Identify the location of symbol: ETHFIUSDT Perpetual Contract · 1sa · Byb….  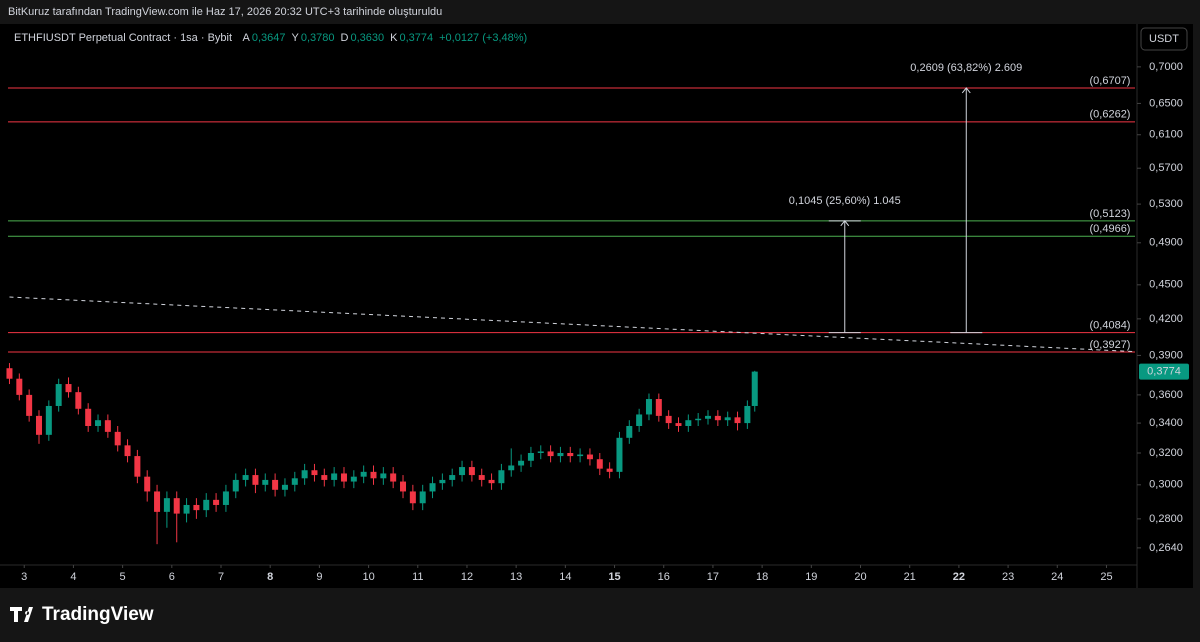
(123, 38).